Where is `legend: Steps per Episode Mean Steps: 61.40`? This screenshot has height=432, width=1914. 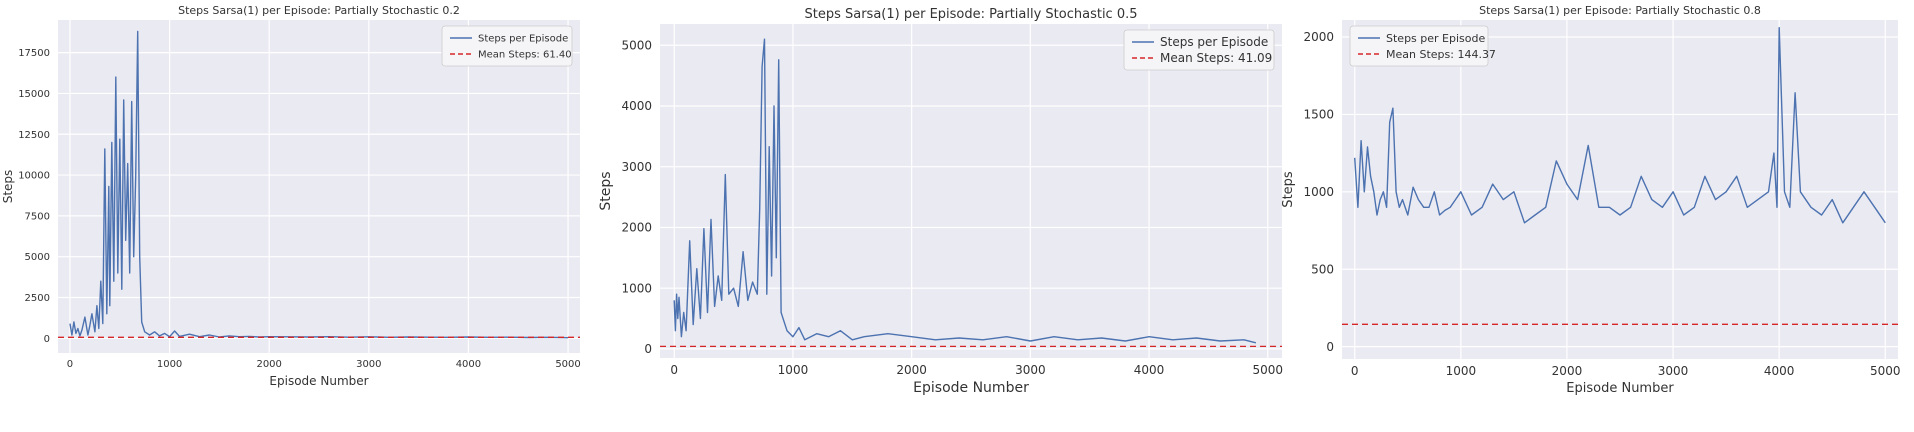 legend: Steps per Episode Mean Steps: 61.40 is located at coordinates (507, 46).